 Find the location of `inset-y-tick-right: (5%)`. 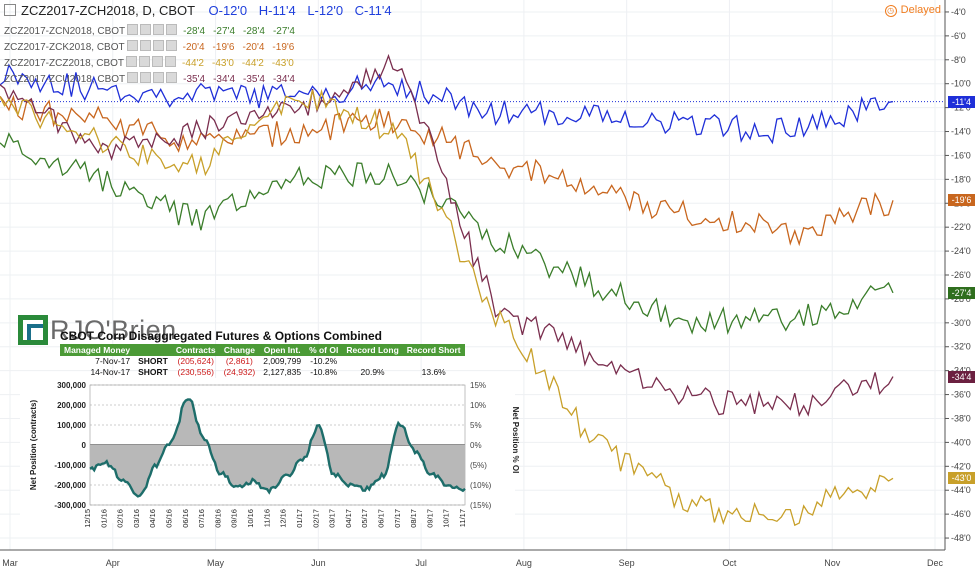

inset-y-tick-right: (5%) is located at coordinates (478, 465).